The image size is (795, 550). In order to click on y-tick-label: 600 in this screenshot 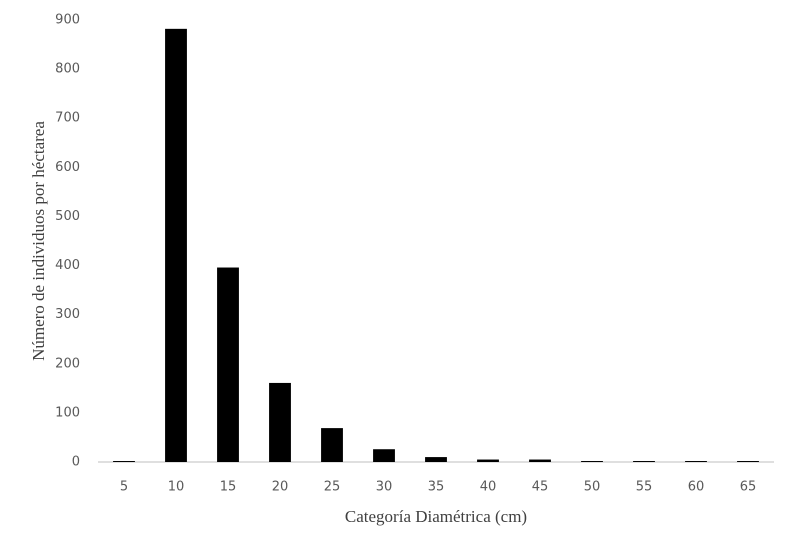, I will do `click(67, 167)`.